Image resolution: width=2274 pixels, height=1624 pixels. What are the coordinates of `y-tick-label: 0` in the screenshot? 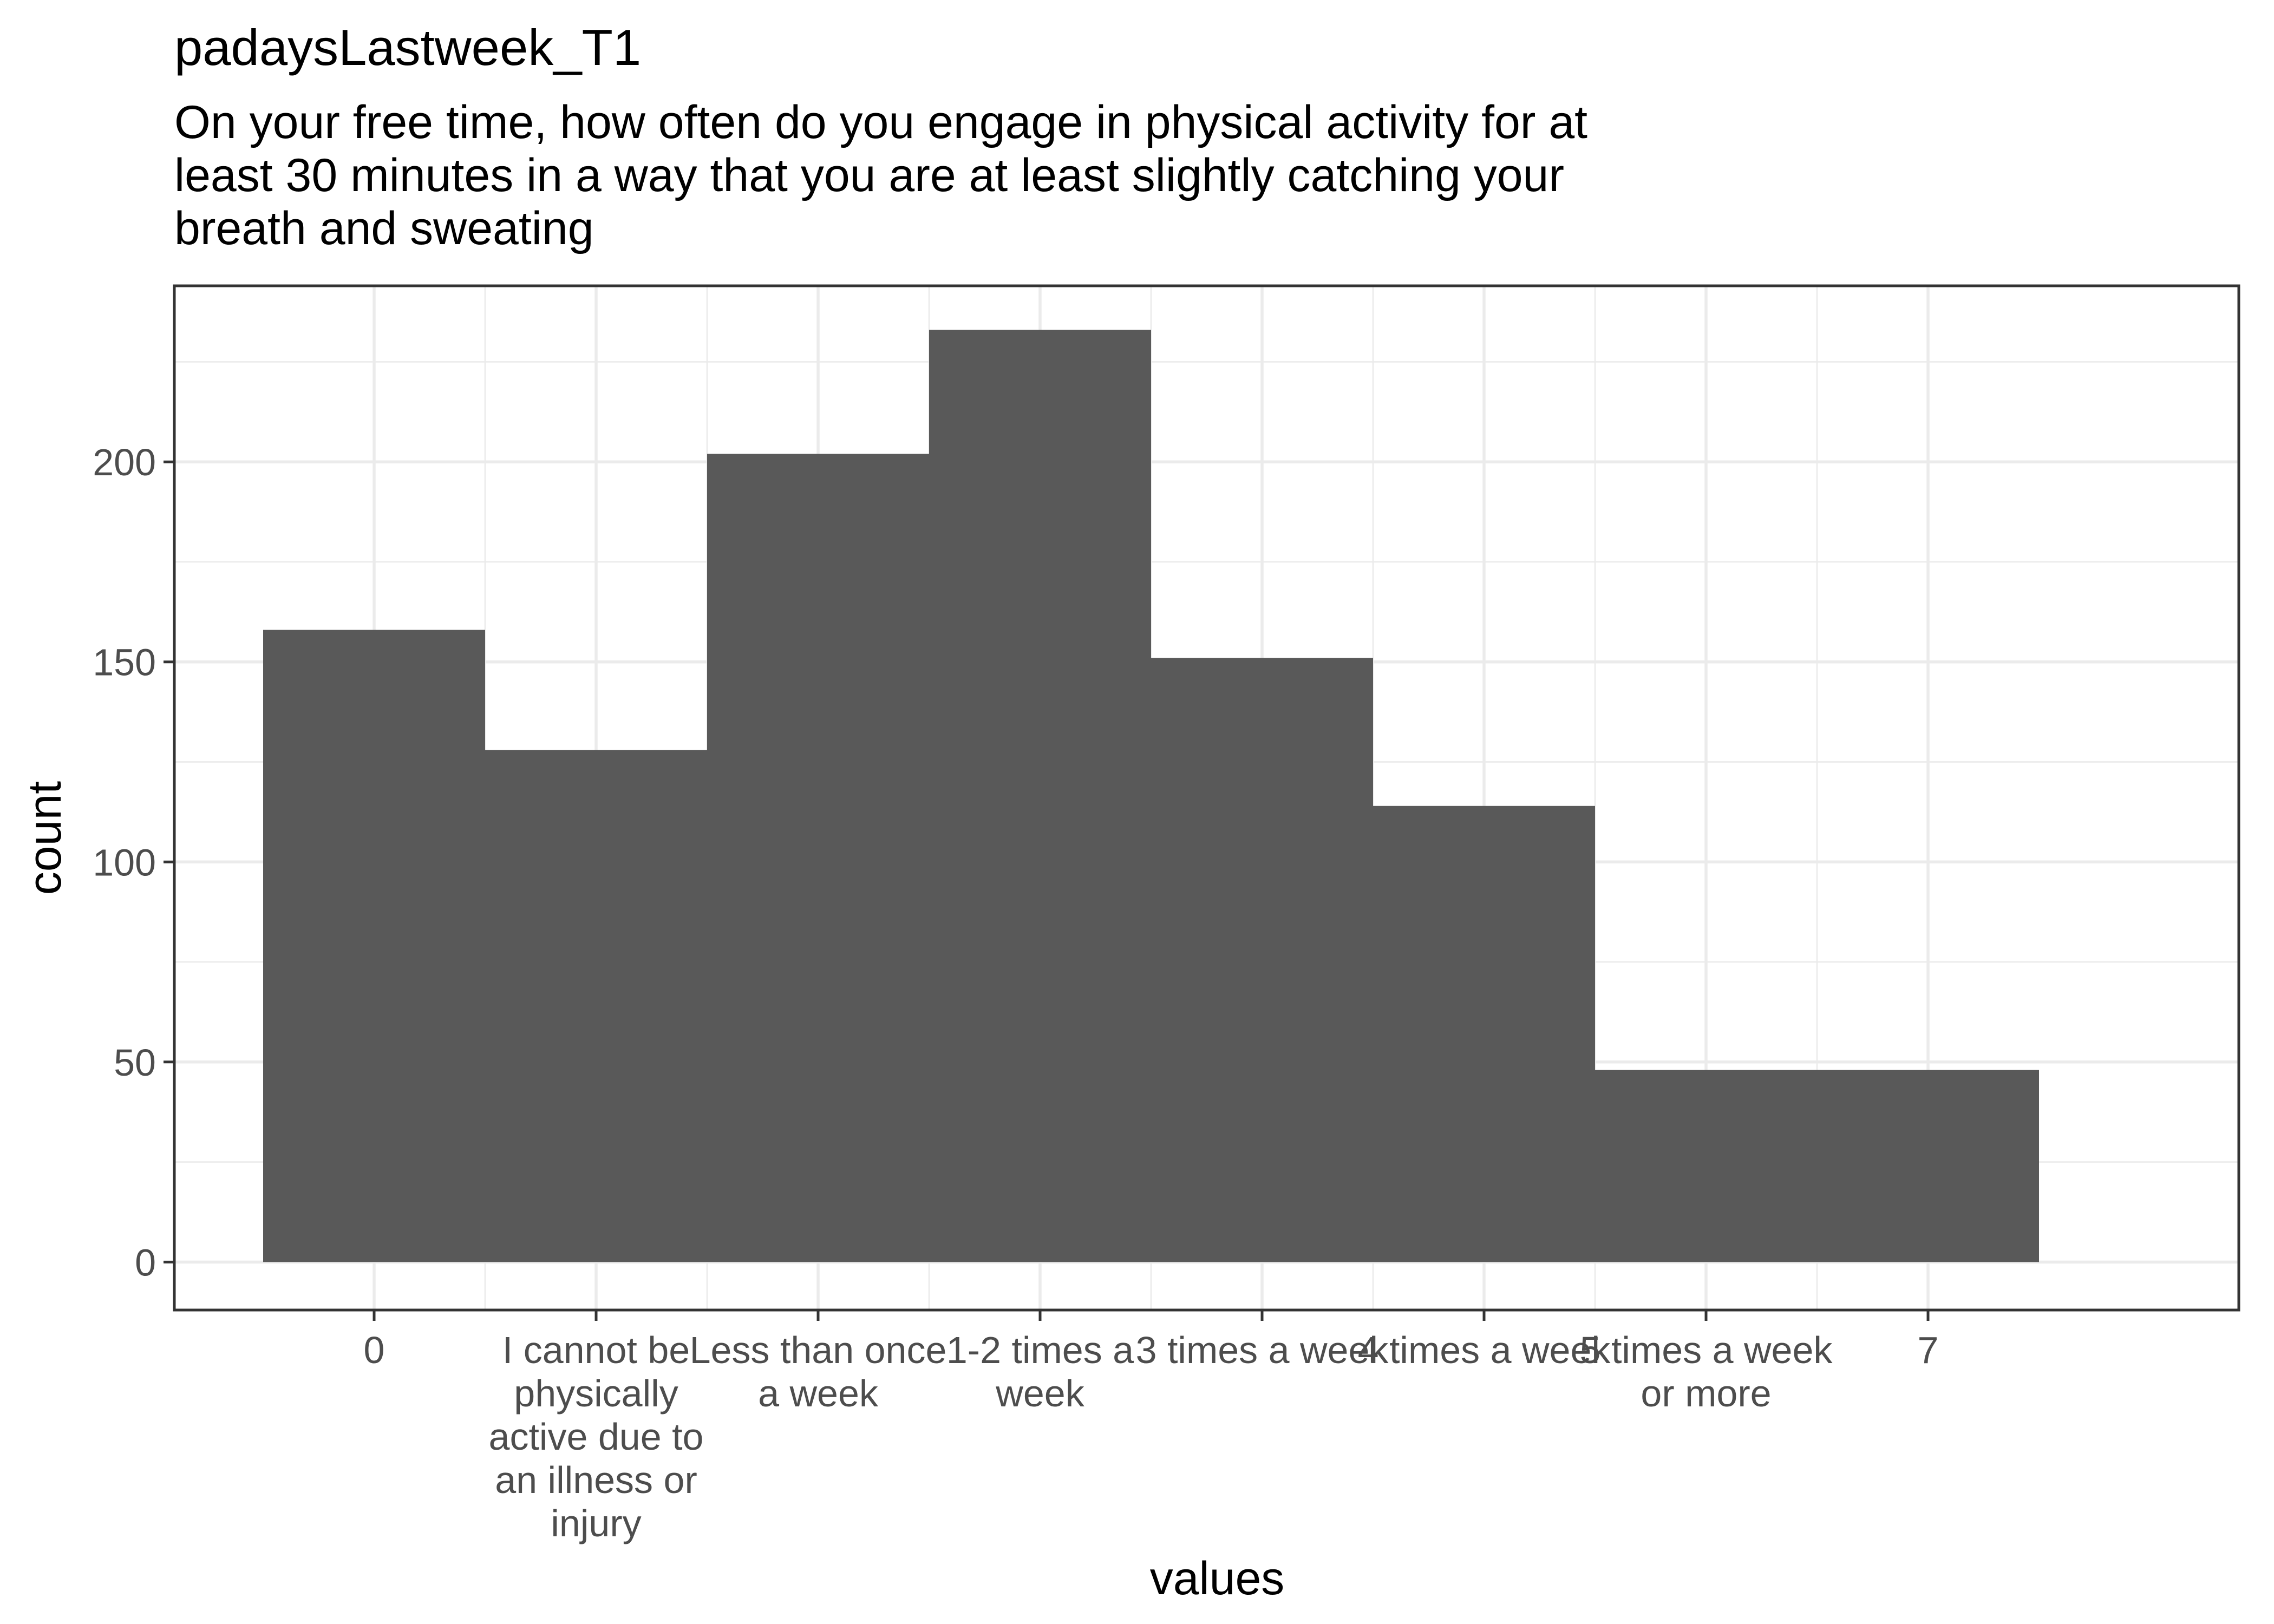 It's located at (145, 1262).